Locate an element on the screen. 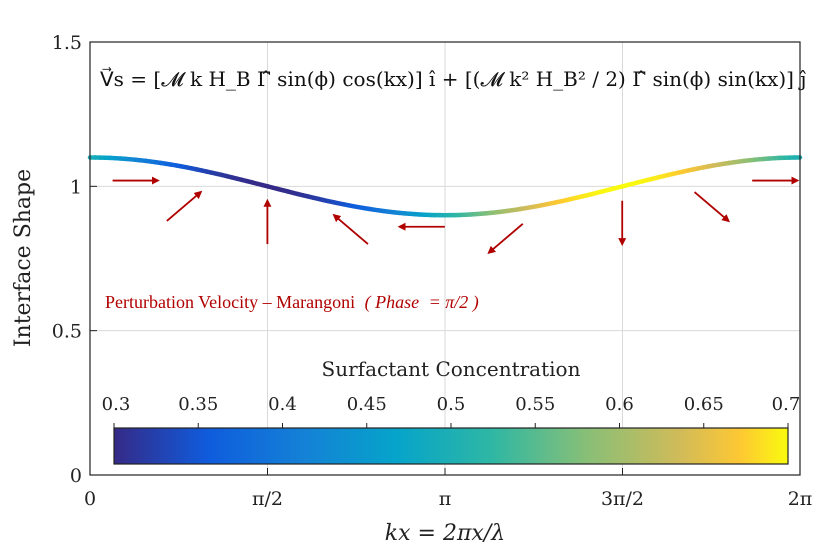 This screenshot has height=554, width=831. y-tick-label-1: 0.5 is located at coordinates (67, 332).